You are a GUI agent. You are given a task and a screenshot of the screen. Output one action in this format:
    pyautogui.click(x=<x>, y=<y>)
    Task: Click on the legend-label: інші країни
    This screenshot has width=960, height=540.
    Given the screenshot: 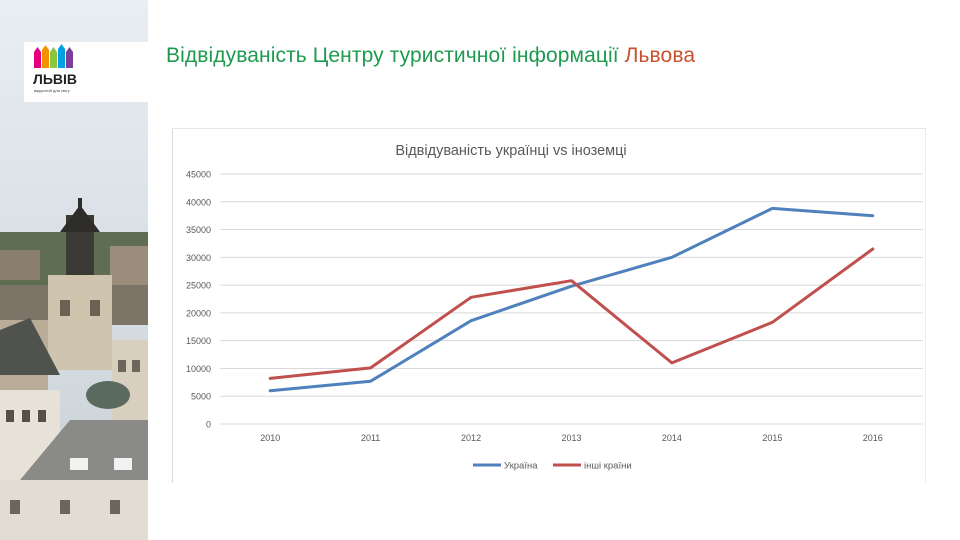 What is the action you would take?
    pyautogui.click(x=608, y=466)
    